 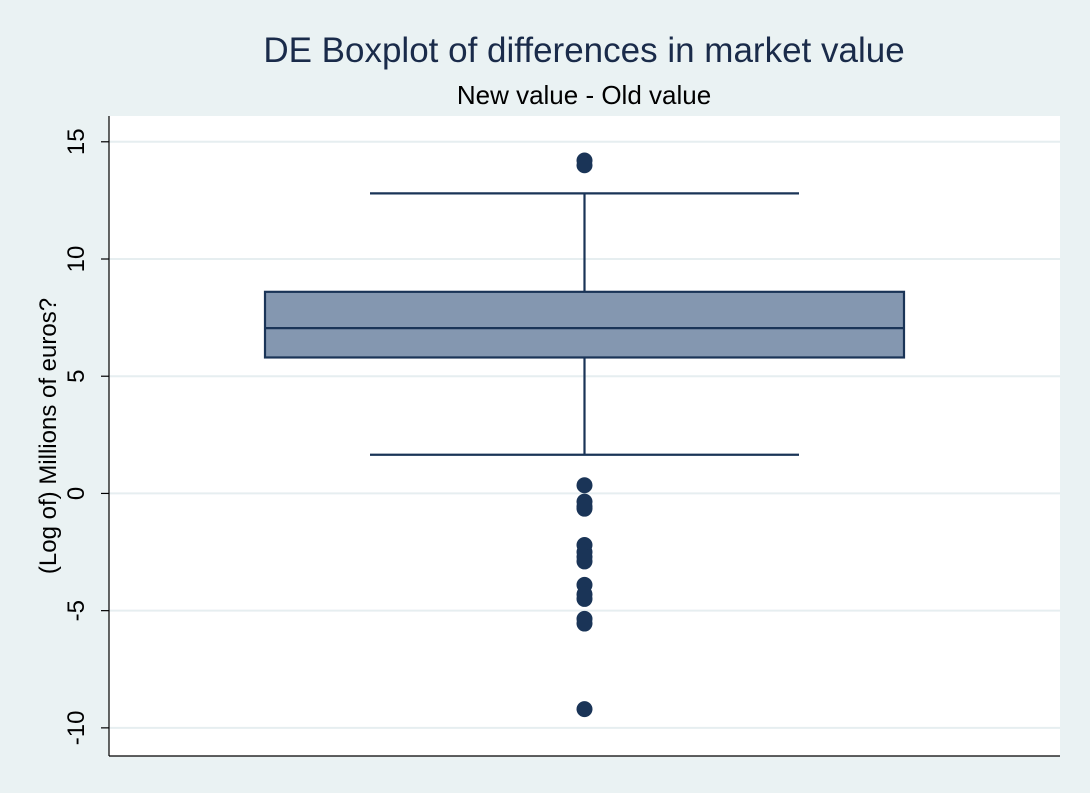 What do you see at coordinates (76, 728) in the screenshot?
I see `y-tick-label-5: -10` at bounding box center [76, 728].